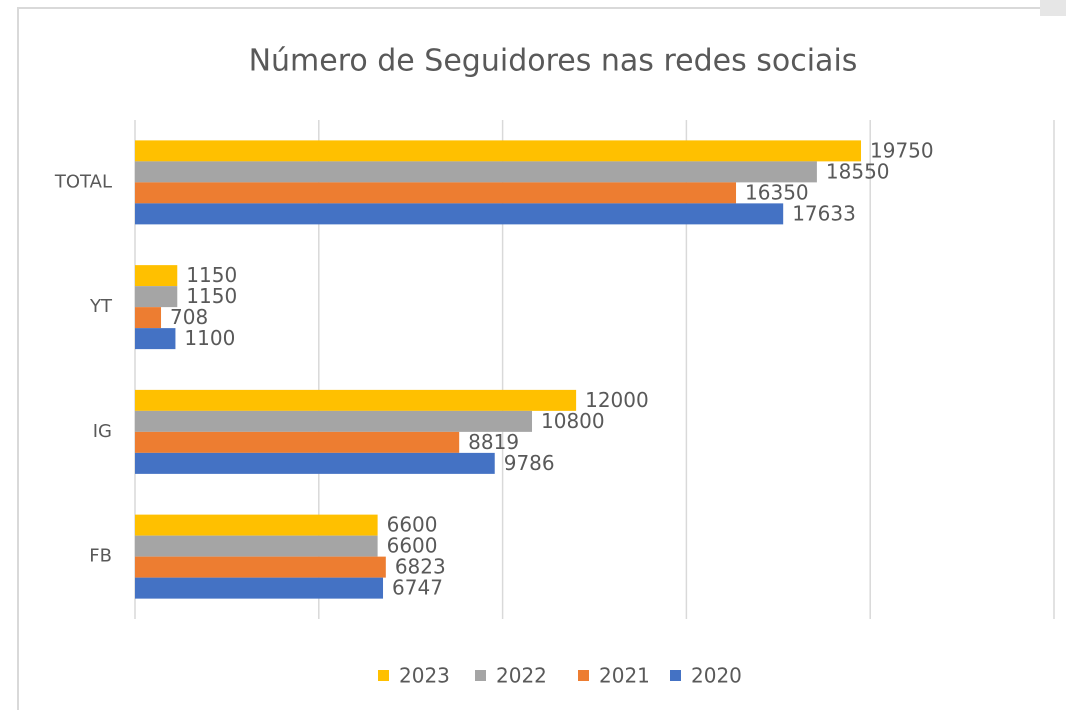 This screenshot has height=714, width=1066. What do you see at coordinates (493, 442) in the screenshot?
I see `value-label: 8819` at bounding box center [493, 442].